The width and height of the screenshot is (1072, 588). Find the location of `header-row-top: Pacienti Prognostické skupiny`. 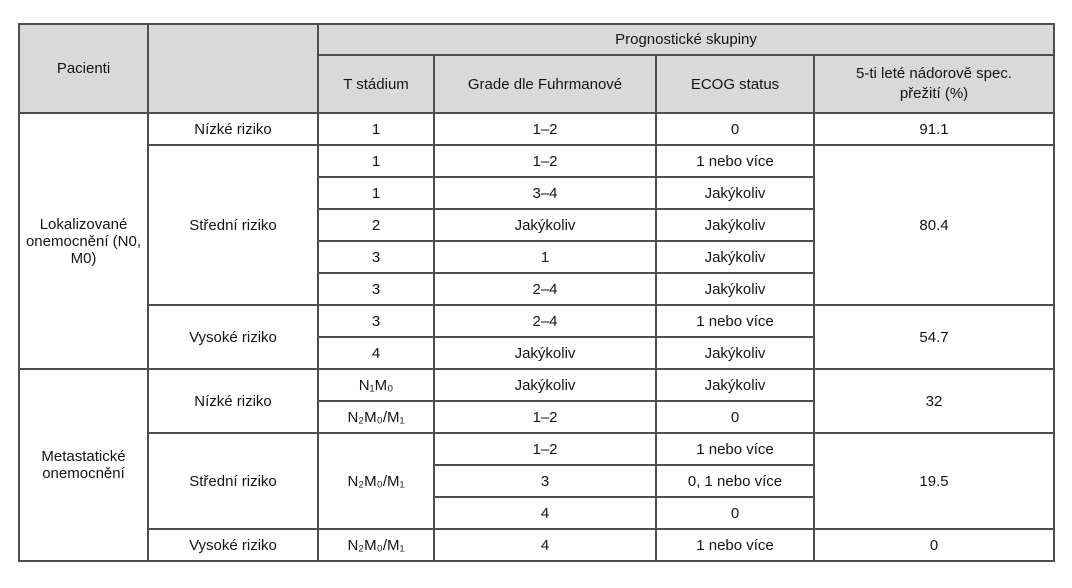

header-row-top: Pacienti Prognostické skupiny is located at coordinates (536, 68).